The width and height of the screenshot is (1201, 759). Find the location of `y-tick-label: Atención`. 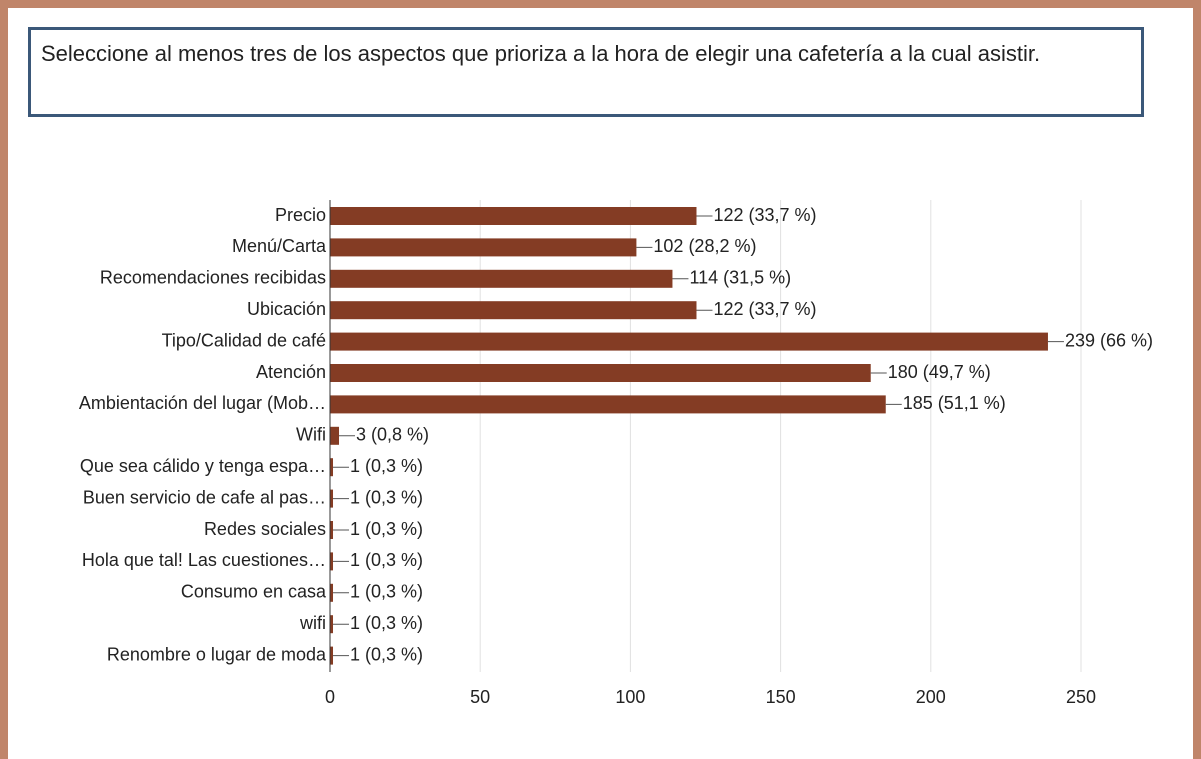

y-tick-label: Atención is located at coordinates (291, 372).